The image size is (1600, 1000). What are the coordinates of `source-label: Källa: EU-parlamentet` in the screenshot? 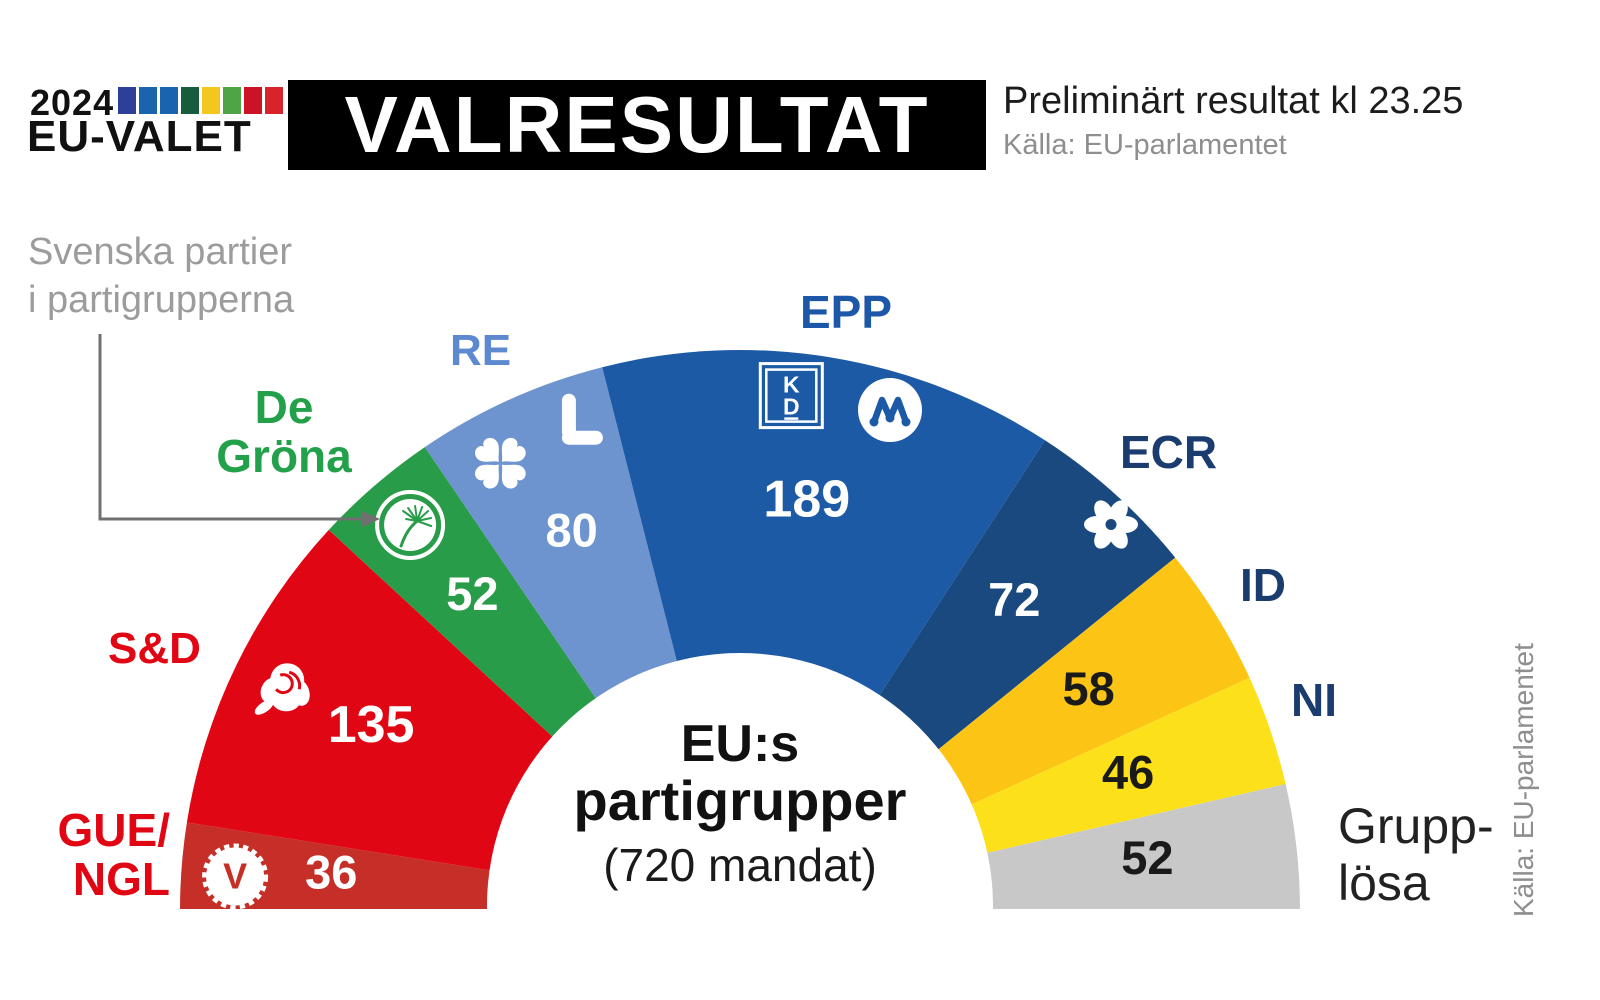 It's located at (1145, 145).